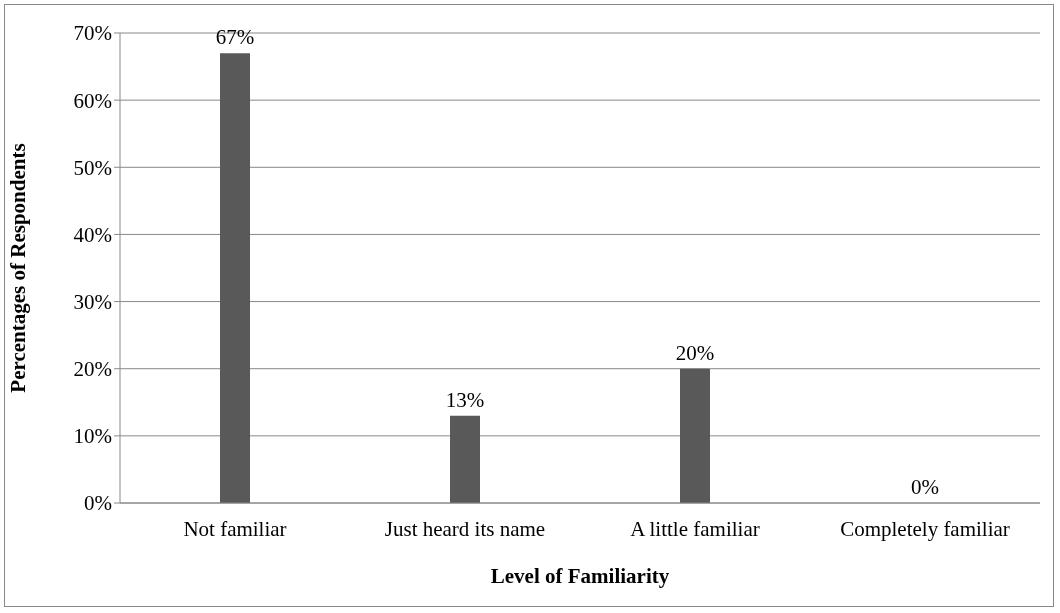  What do you see at coordinates (92, 167) in the screenshot?
I see `y-tick-label: 50%` at bounding box center [92, 167].